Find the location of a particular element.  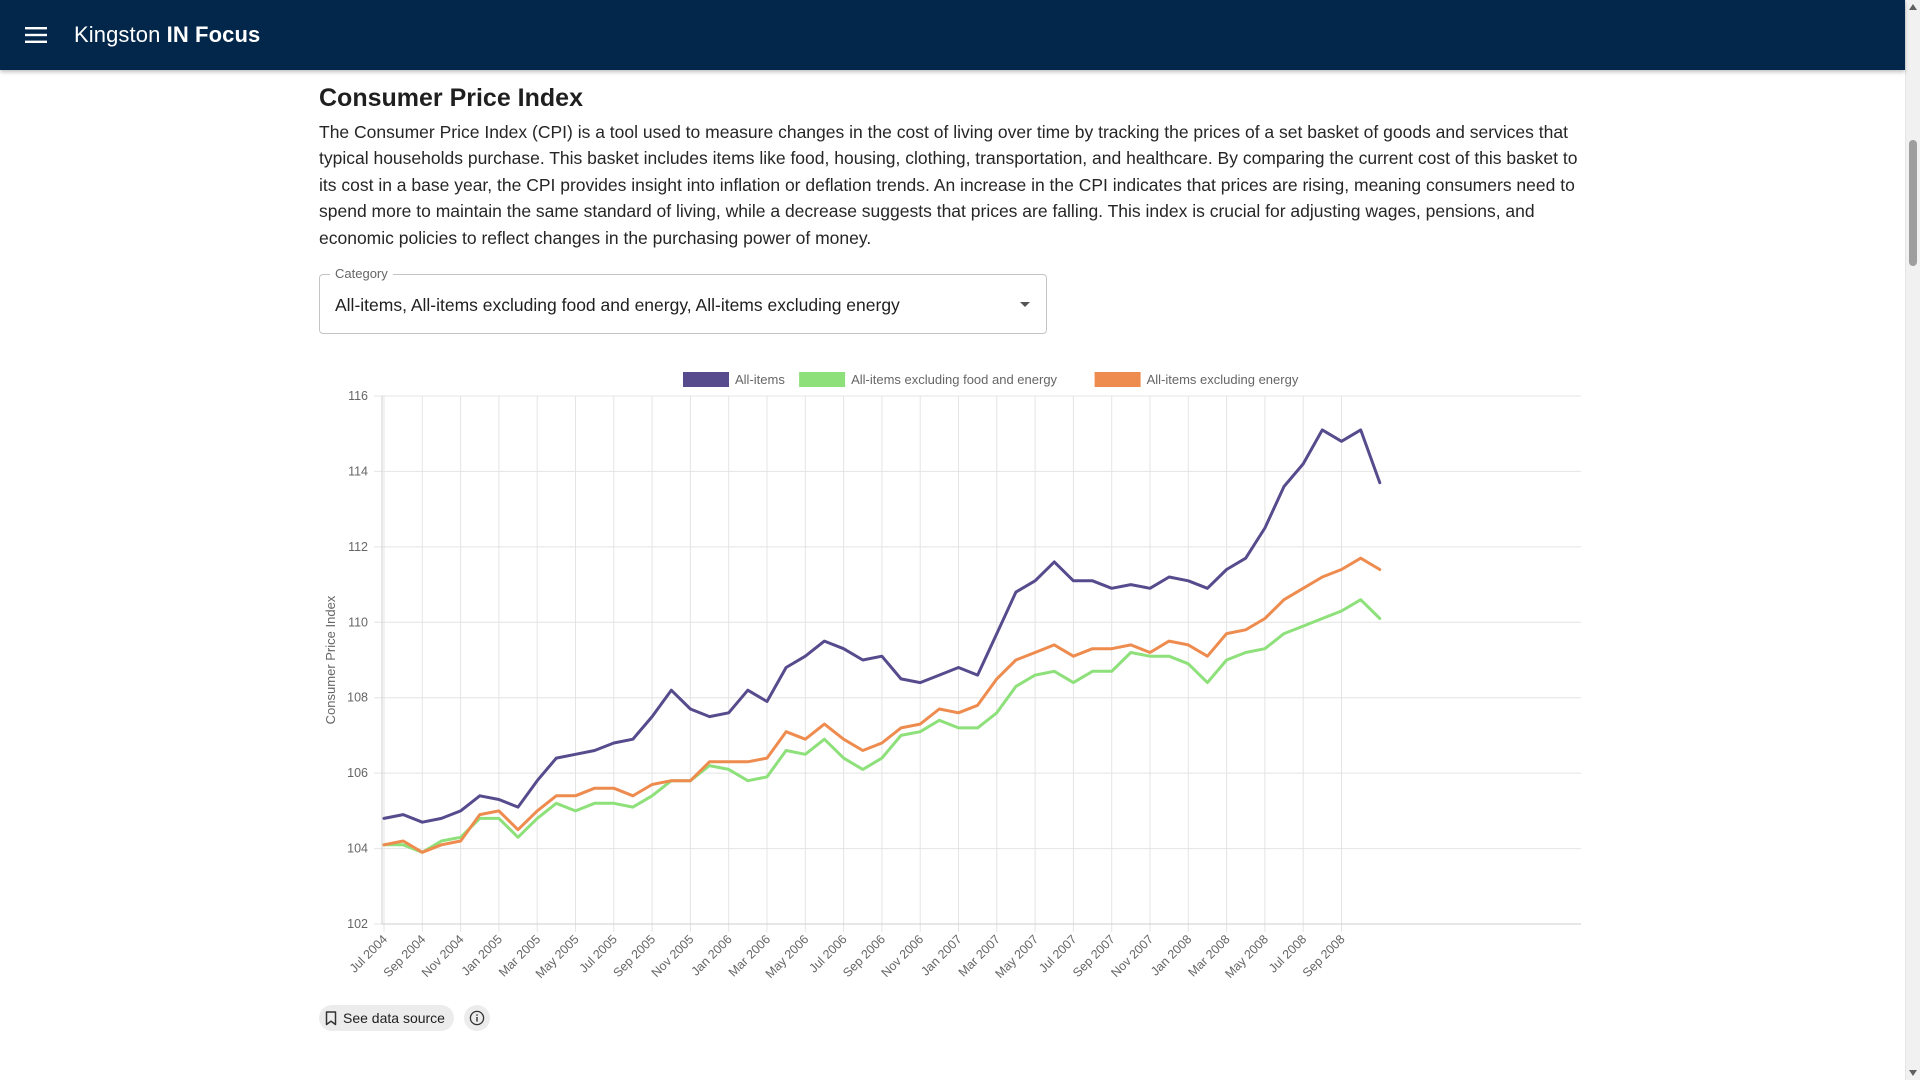

see-data-source-label: See data source is located at coordinates (394, 1018).